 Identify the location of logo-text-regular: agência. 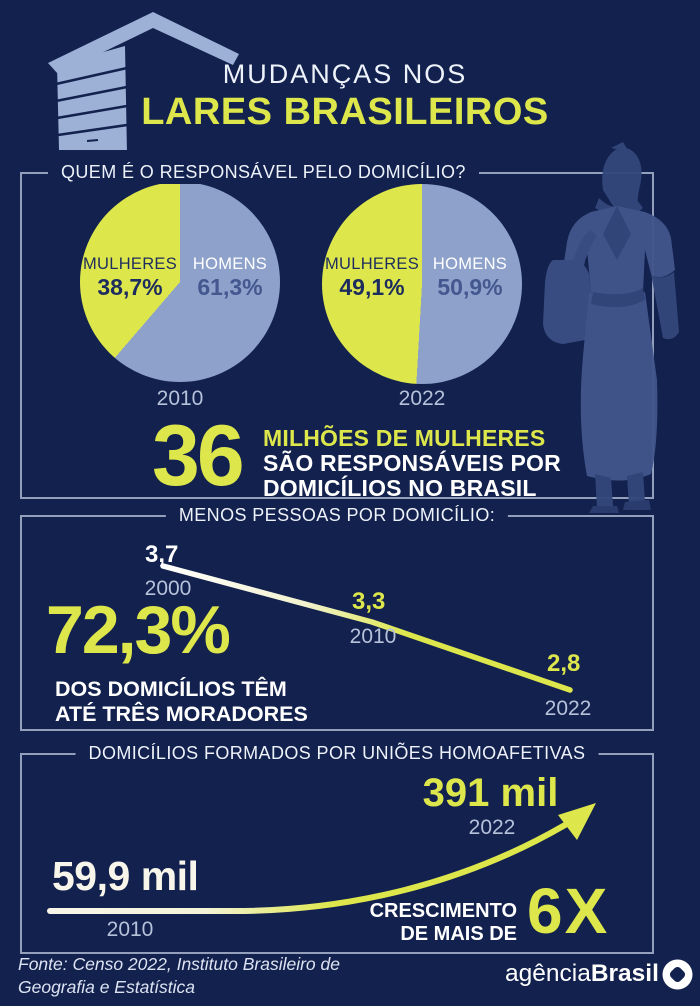
(548, 973).